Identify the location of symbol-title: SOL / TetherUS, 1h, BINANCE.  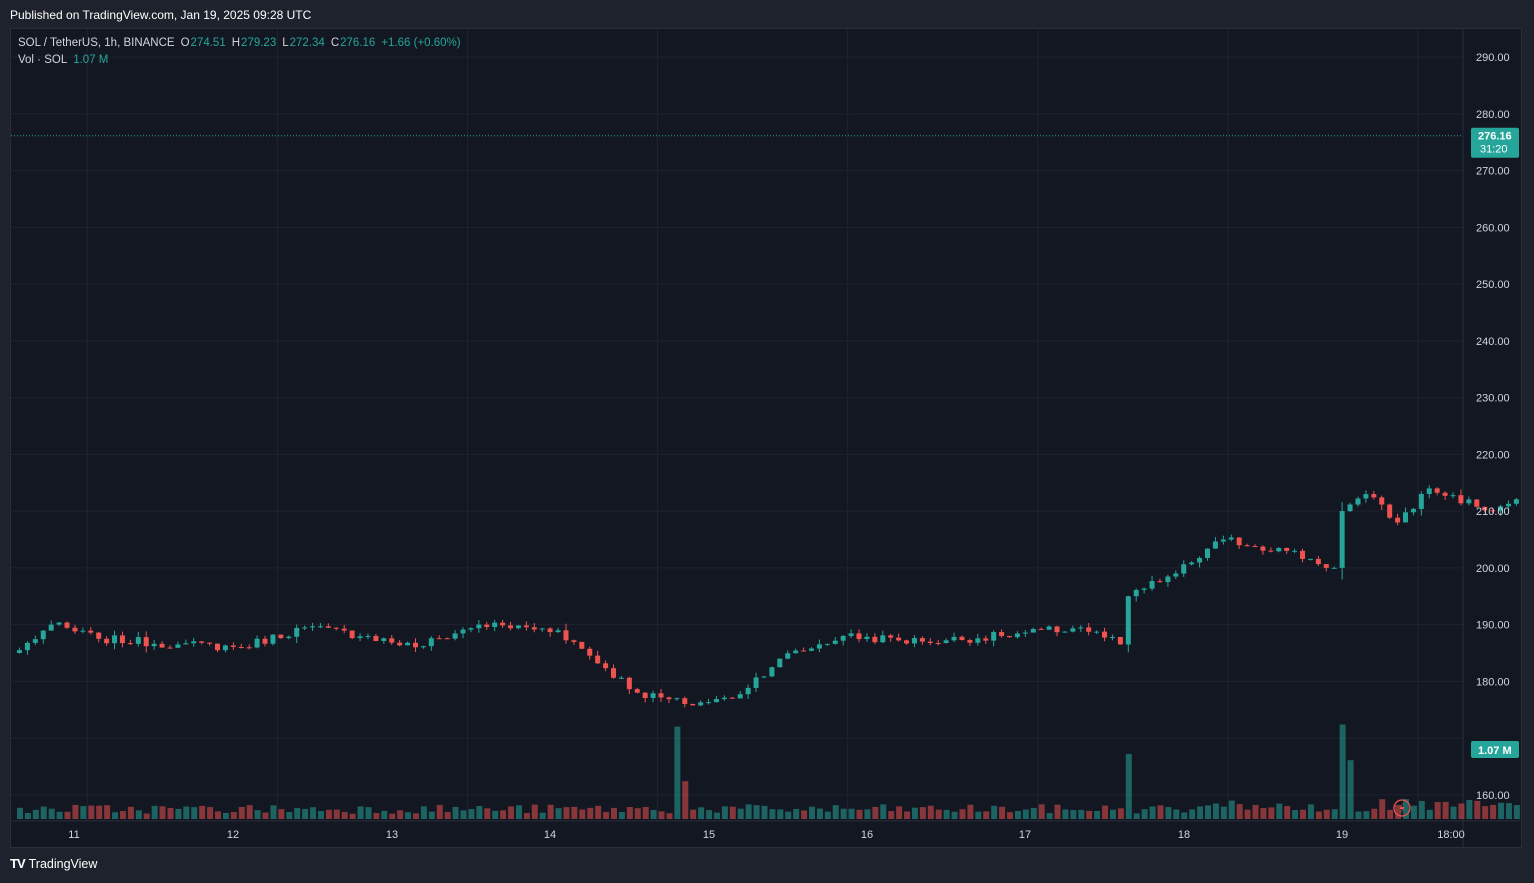
(96, 43).